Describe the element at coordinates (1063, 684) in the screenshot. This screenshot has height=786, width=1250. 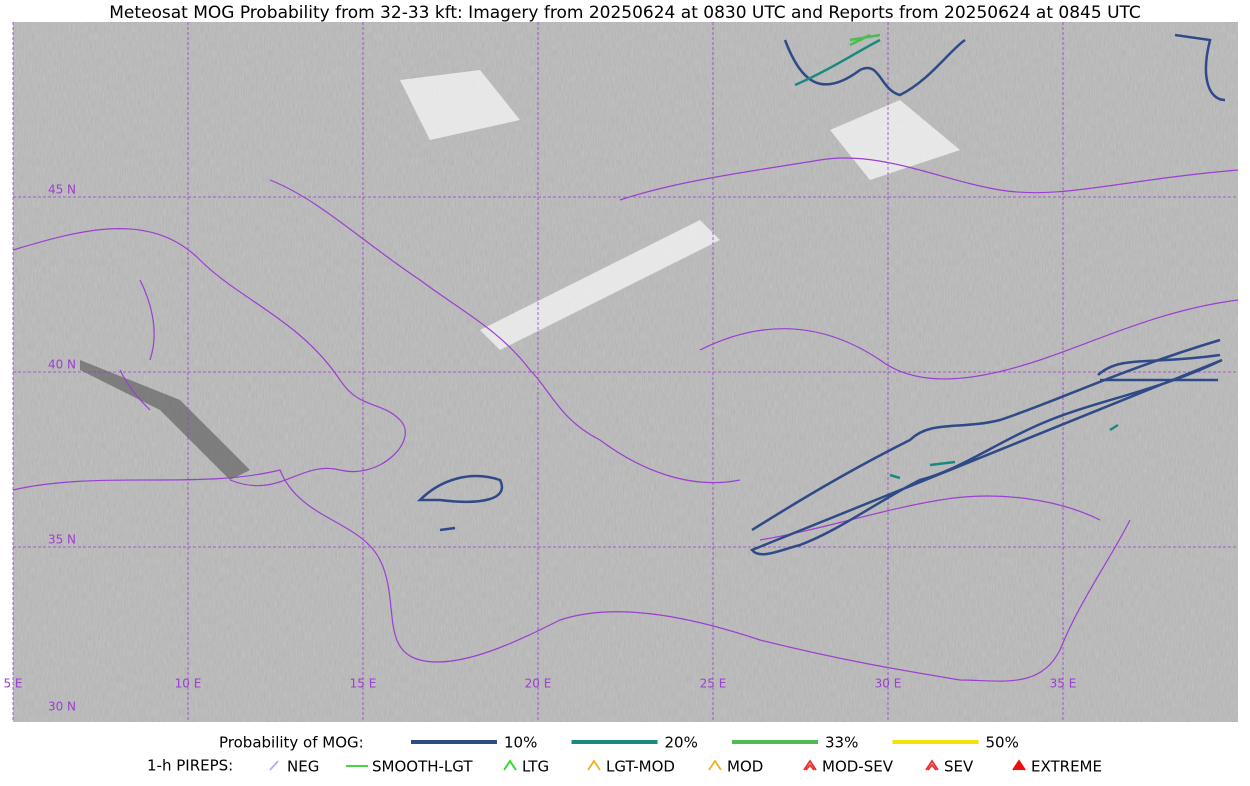
I see `lon-label: 35 E` at that location.